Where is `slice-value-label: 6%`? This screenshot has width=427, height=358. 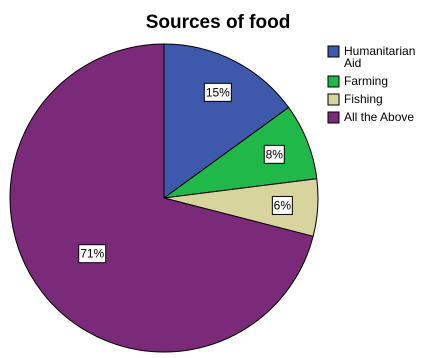
slice-value-label: 6% is located at coordinates (283, 205).